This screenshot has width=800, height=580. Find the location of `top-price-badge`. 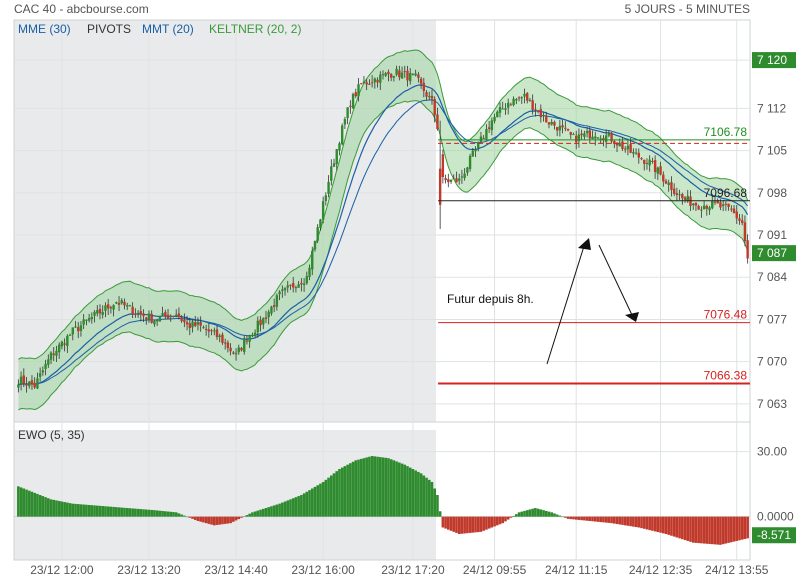

top-price-badge is located at coordinates (774, 60).